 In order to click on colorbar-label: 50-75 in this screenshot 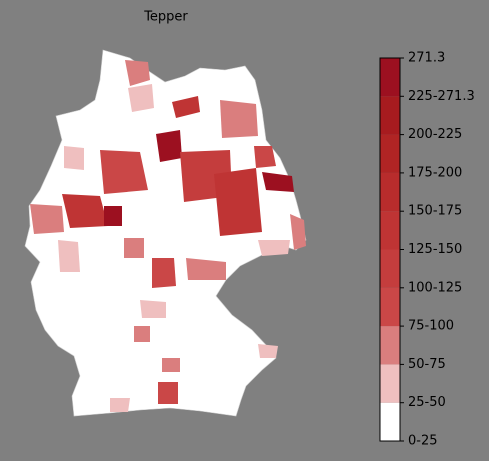, I will do `click(427, 364)`.